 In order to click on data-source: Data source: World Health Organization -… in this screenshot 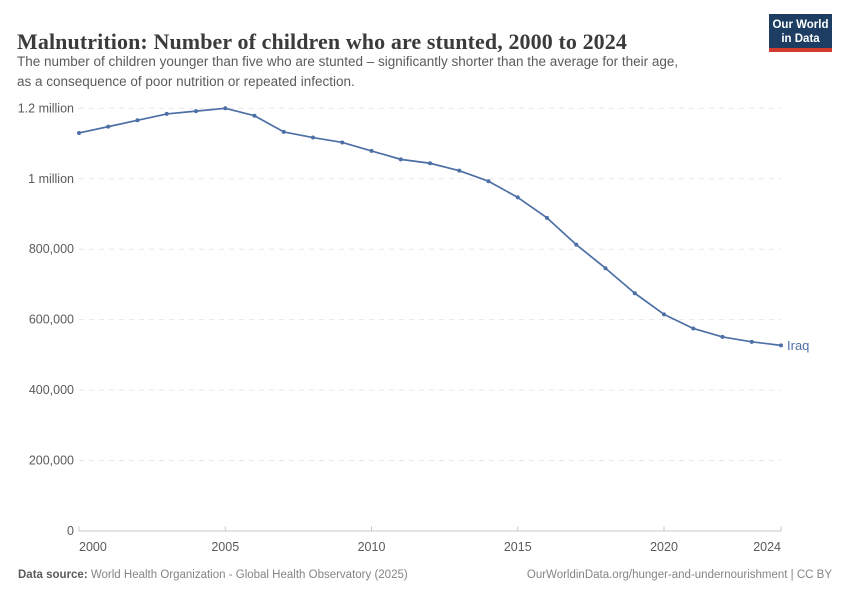, I will do `click(213, 575)`.